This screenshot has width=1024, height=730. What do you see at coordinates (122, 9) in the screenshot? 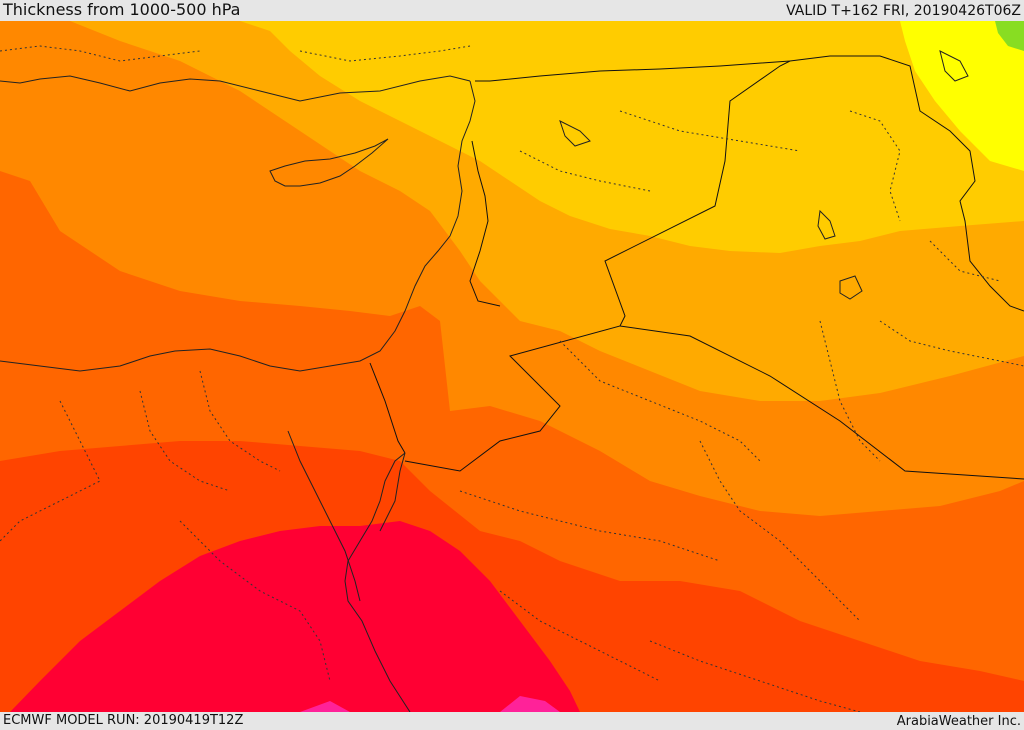
I see `map-title: Thickness from 1000-500 hPa` at bounding box center [122, 9].